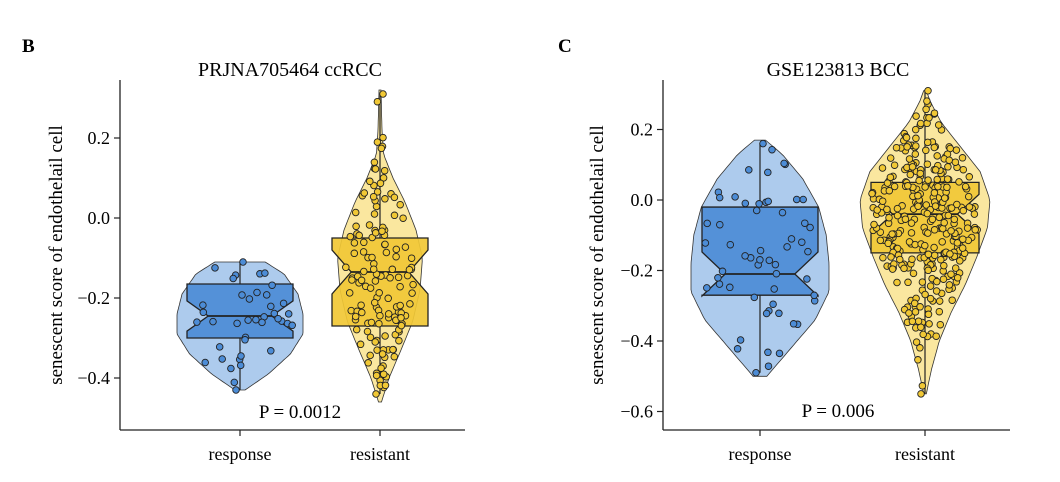 This screenshot has height=482, width=1060. Describe the element at coordinates (93, 378) in the screenshot. I see `panel-b-y-tick-label: −0.4` at that location.